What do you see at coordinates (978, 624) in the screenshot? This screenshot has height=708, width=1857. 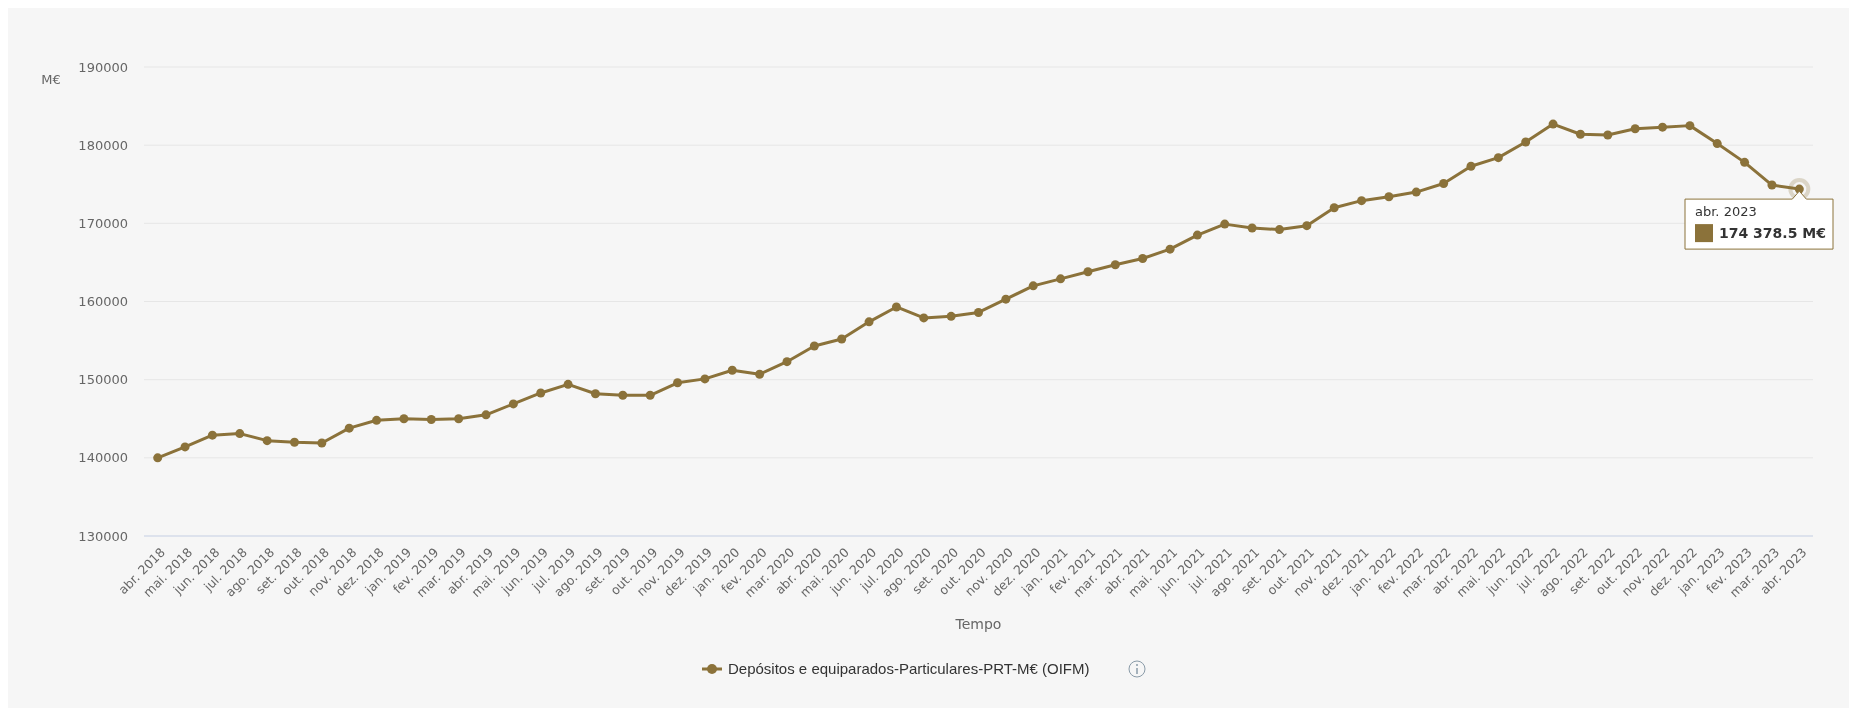 I see `x-axis-title: Tempo` at bounding box center [978, 624].